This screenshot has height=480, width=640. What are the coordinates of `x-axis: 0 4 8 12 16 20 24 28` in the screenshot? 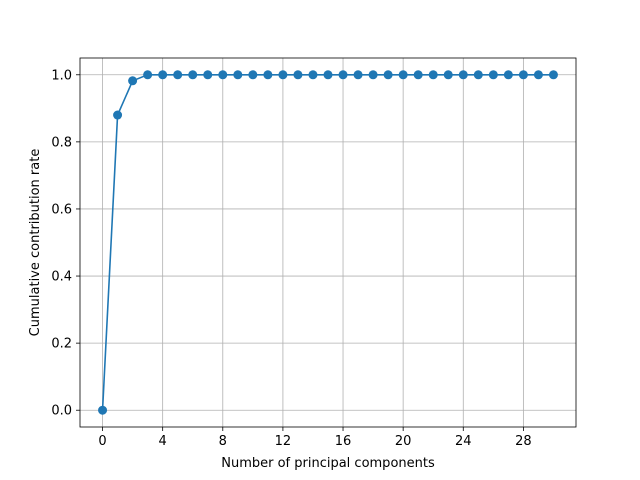 It's located at (315, 438).